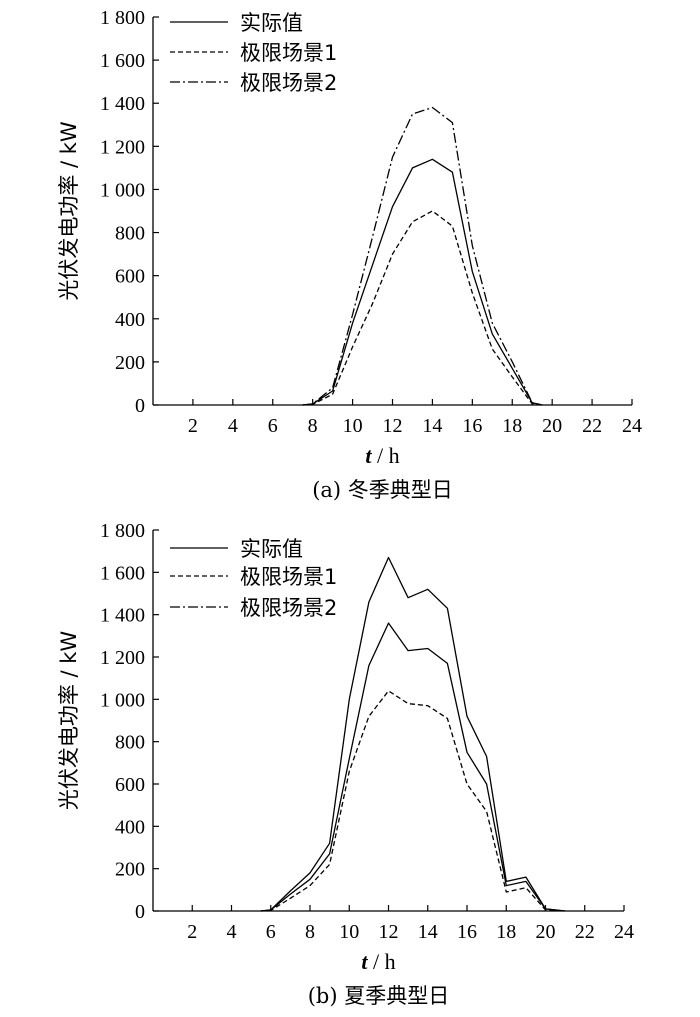 The image size is (700, 1017). What do you see at coordinates (288, 608) in the screenshot?
I see `chart-b-legend-label-3: 极限场景2` at bounding box center [288, 608].